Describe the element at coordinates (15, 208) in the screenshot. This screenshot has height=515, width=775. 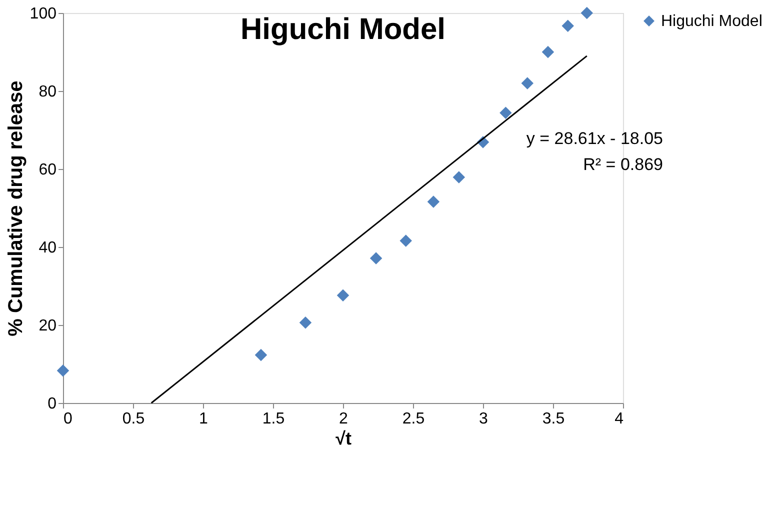
I see `y-axis-title: % Cumulative drug release` at that location.